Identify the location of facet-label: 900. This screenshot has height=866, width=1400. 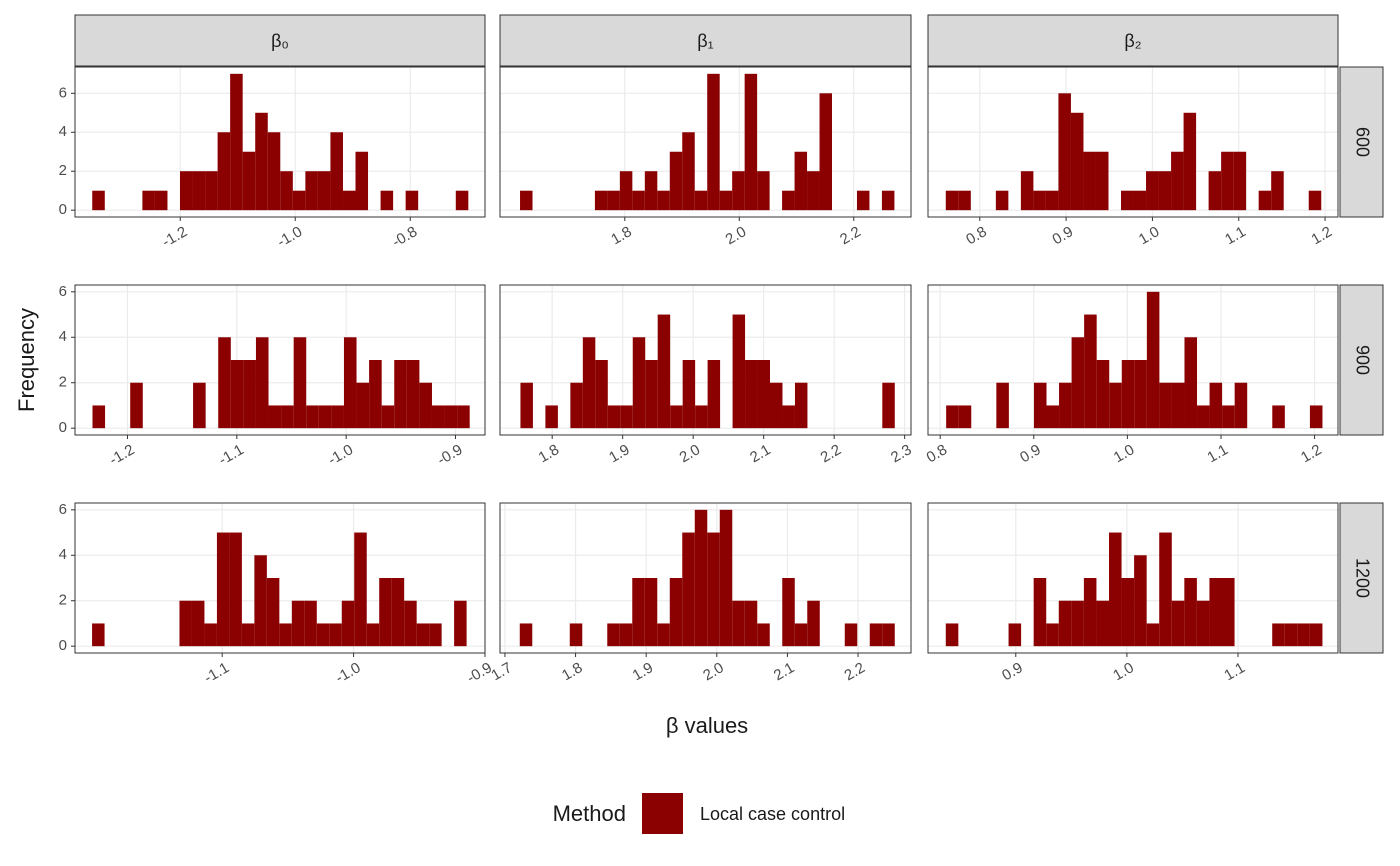
(1362, 360).